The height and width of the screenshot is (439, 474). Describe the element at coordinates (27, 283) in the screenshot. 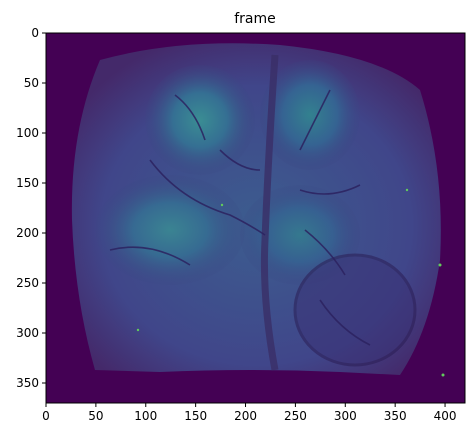

I see `y-tick-label: 250` at that location.